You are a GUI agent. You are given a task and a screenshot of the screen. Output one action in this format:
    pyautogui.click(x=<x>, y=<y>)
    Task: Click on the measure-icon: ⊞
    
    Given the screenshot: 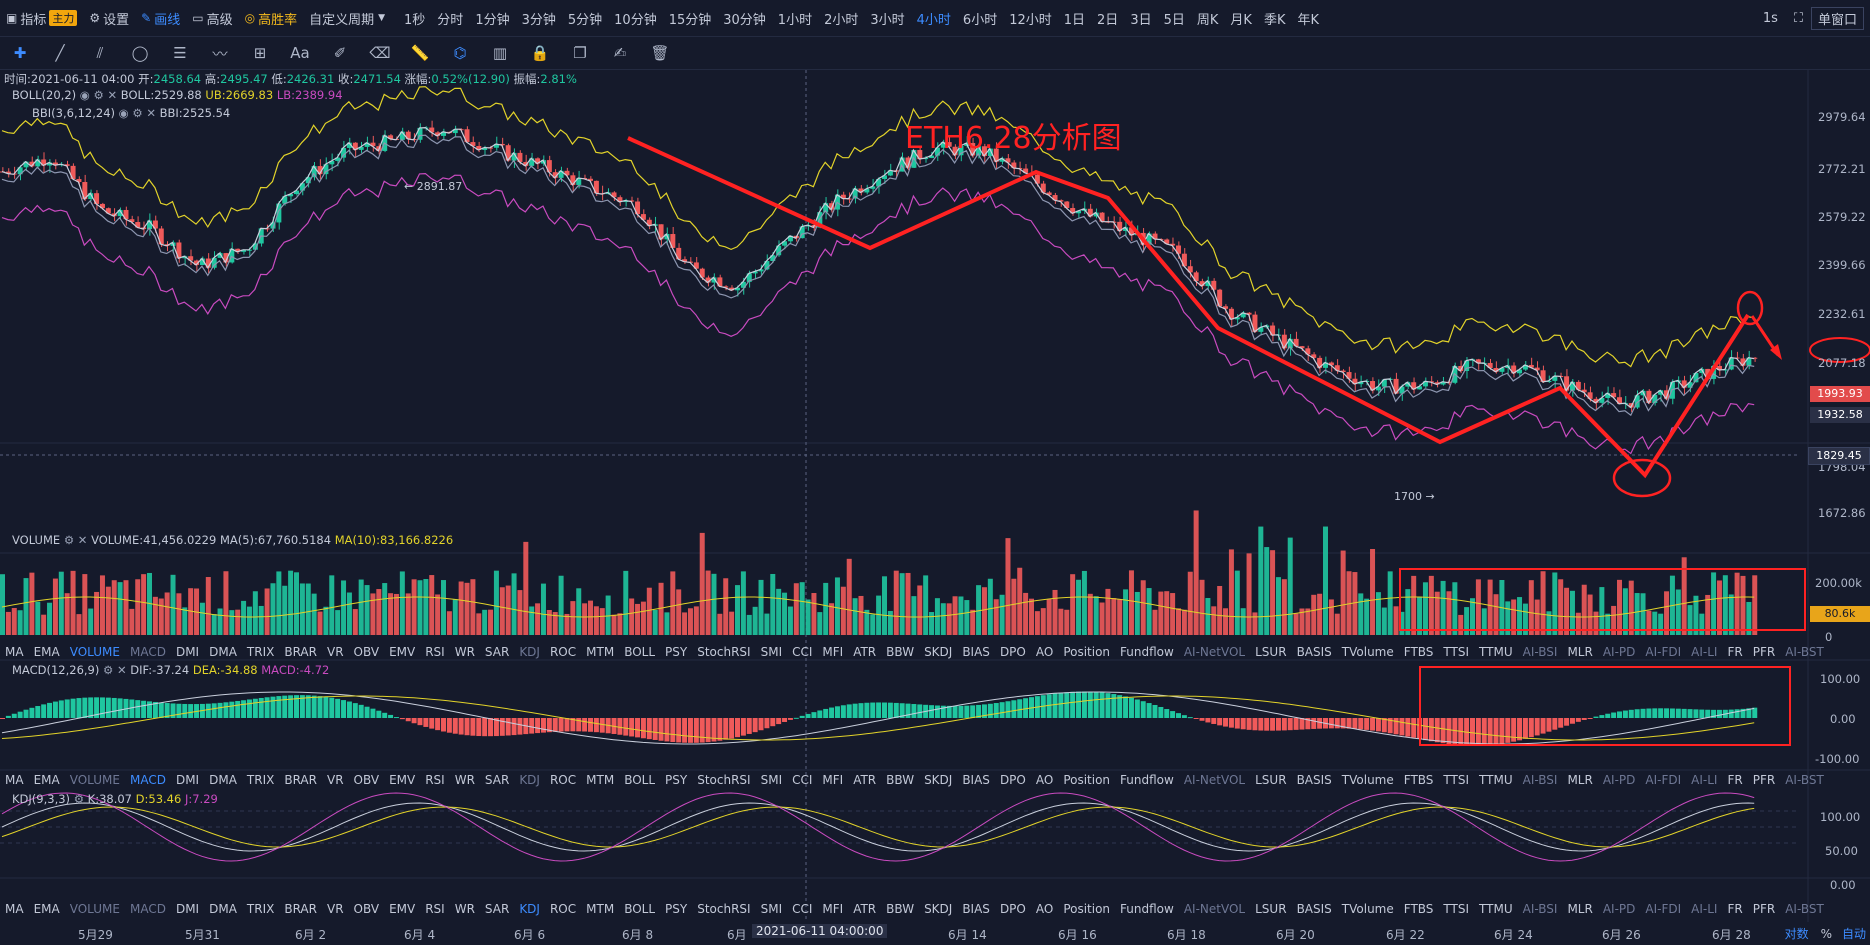 What is the action you would take?
    pyautogui.click(x=260, y=53)
    